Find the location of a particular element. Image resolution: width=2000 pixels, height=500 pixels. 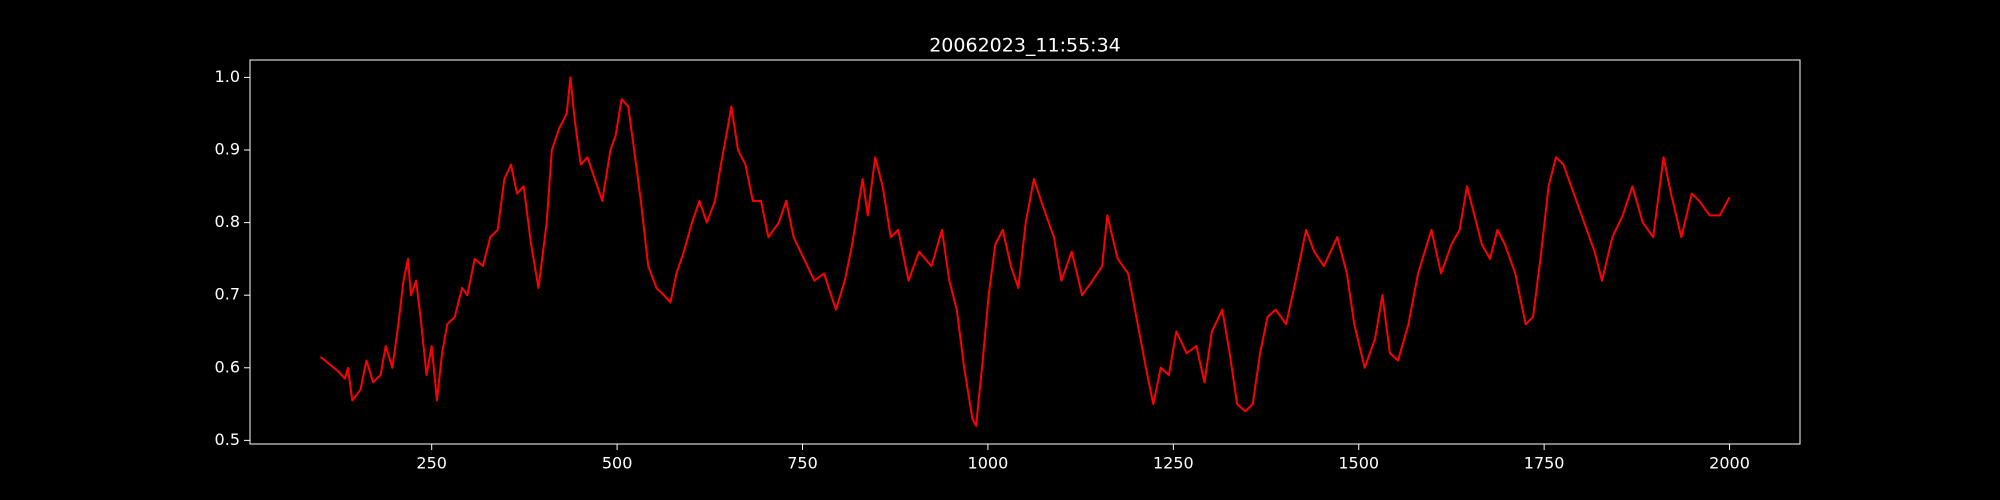

x-tick-label: 2000 is located at coordinates (1729, 463).